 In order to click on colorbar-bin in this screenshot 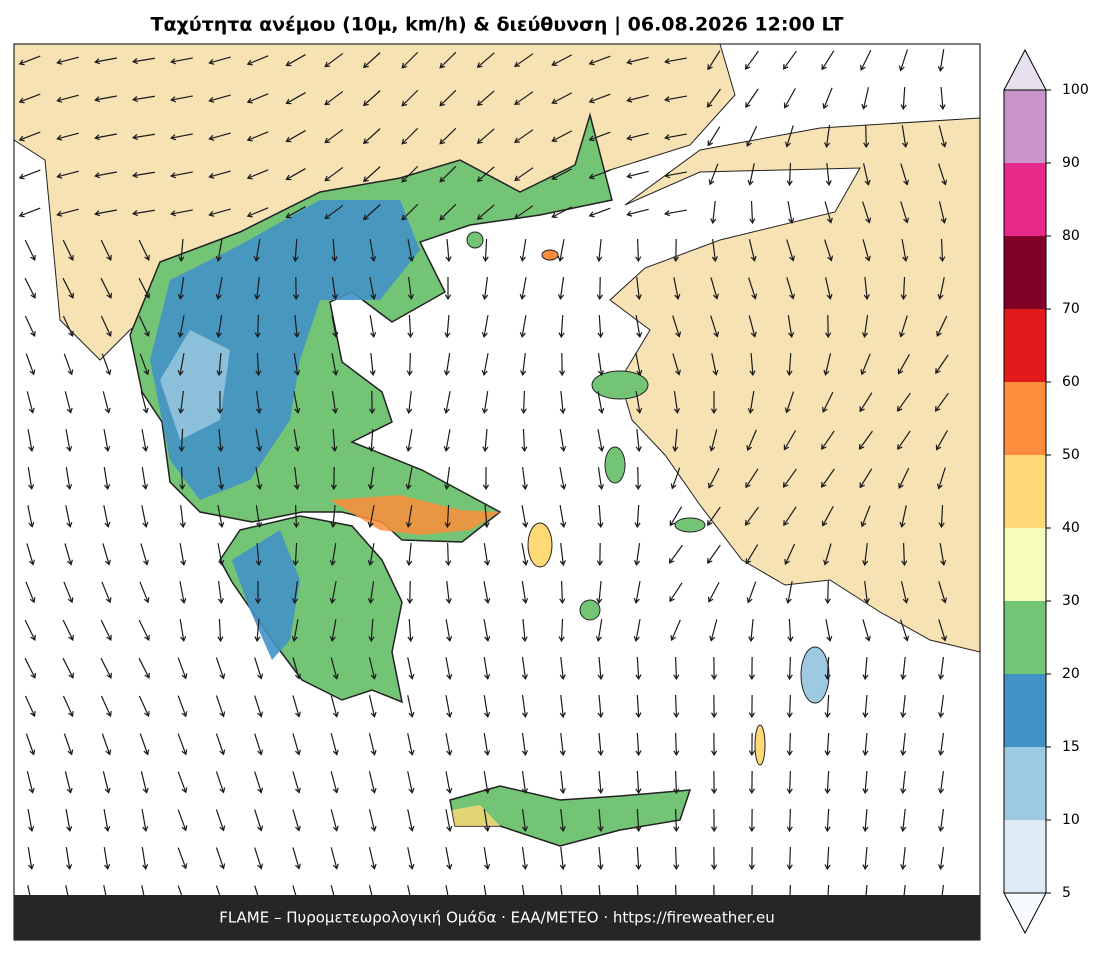, I will do `click(1025, 637)`.